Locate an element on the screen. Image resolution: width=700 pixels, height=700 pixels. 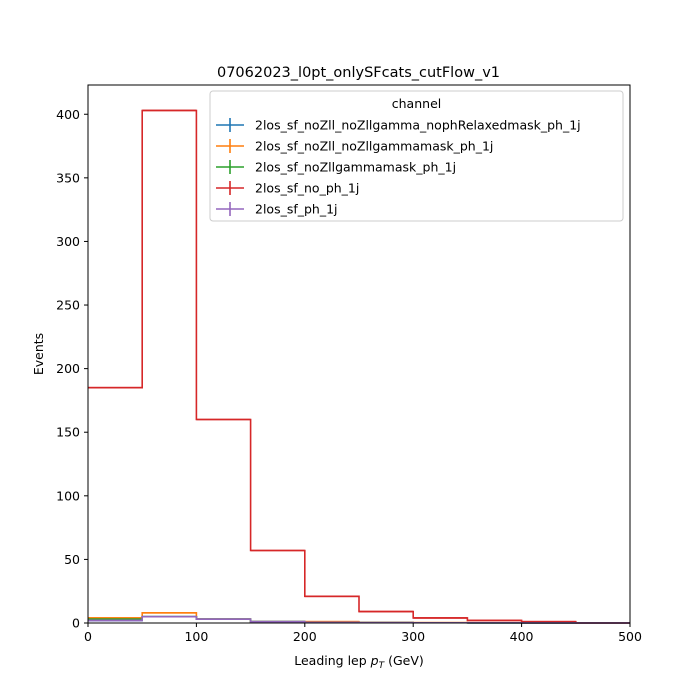
legend-label: 2los_sf_no_ph_1j is located at coordinates (307, 188).